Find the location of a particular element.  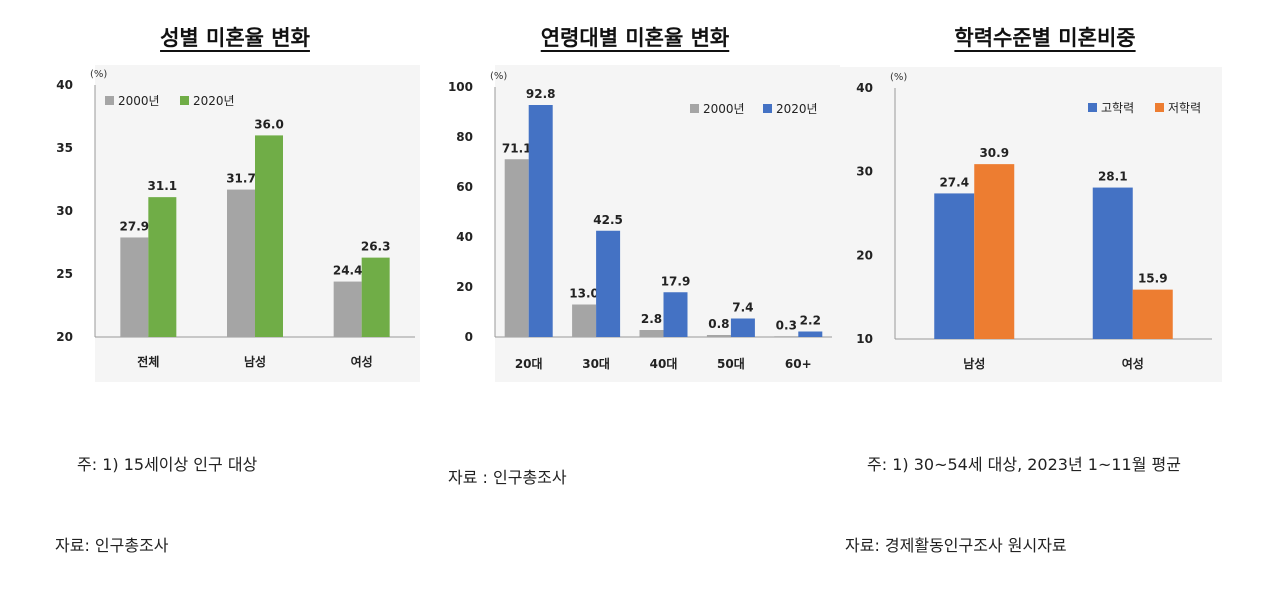

bar-2000년-40대 is located at coordinates (651, 333).